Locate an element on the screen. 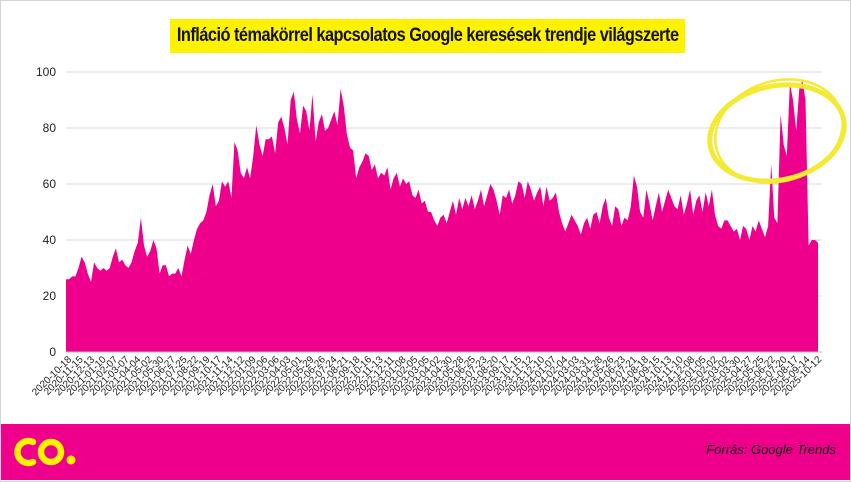  y-tick-label: 100 is located at coordinates (46, 72).